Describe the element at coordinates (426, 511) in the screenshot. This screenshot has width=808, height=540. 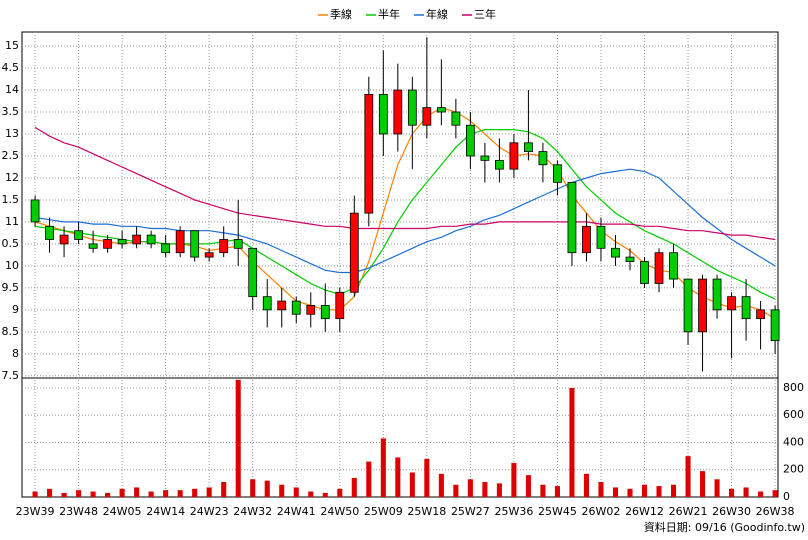
I see `x-tick-label: 25W18` at that location.